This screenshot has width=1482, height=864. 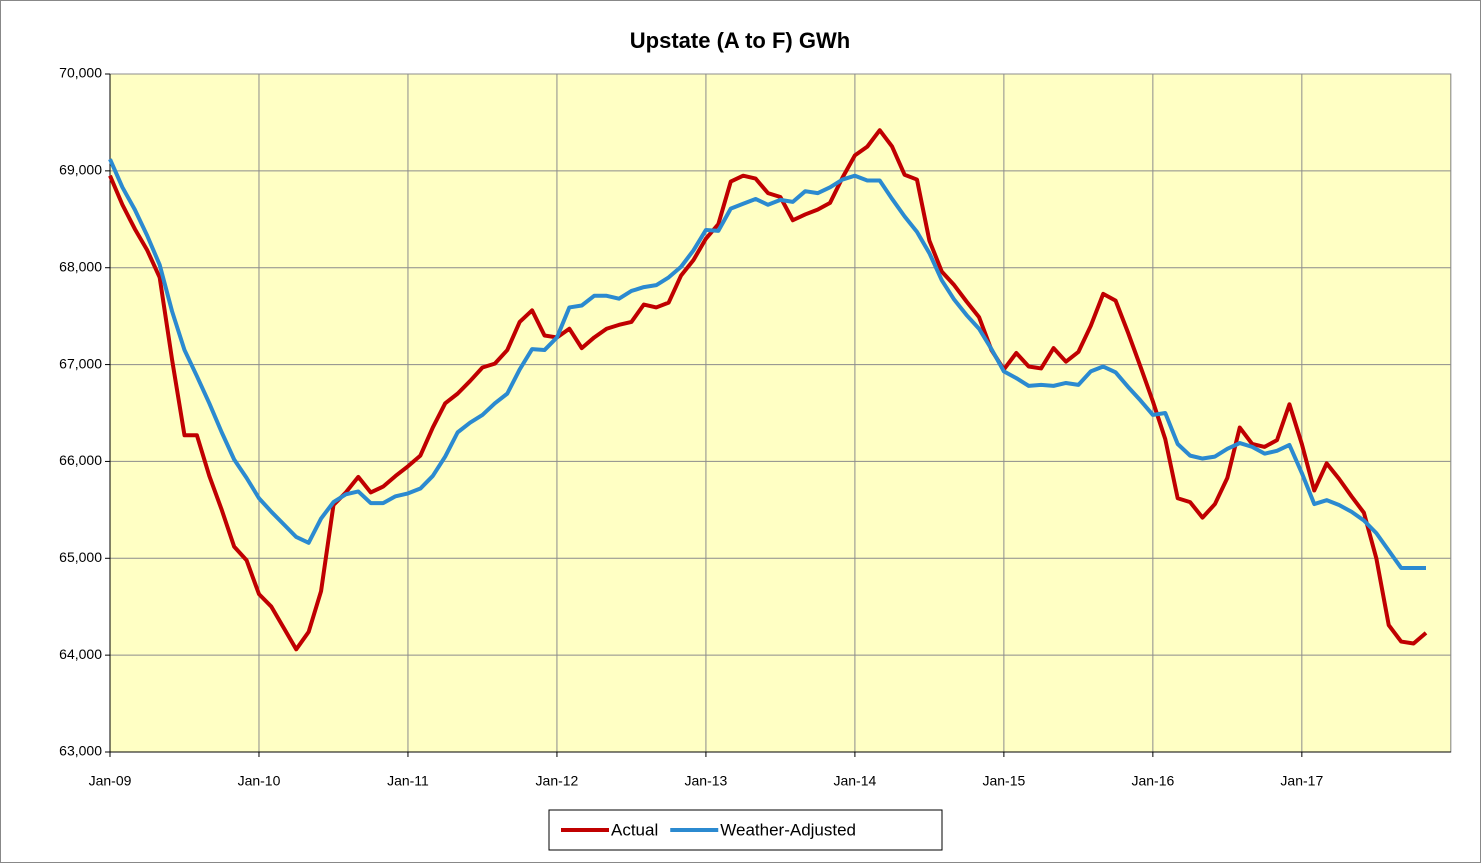 I want to click on legend-box, so click(x=745, y=830).